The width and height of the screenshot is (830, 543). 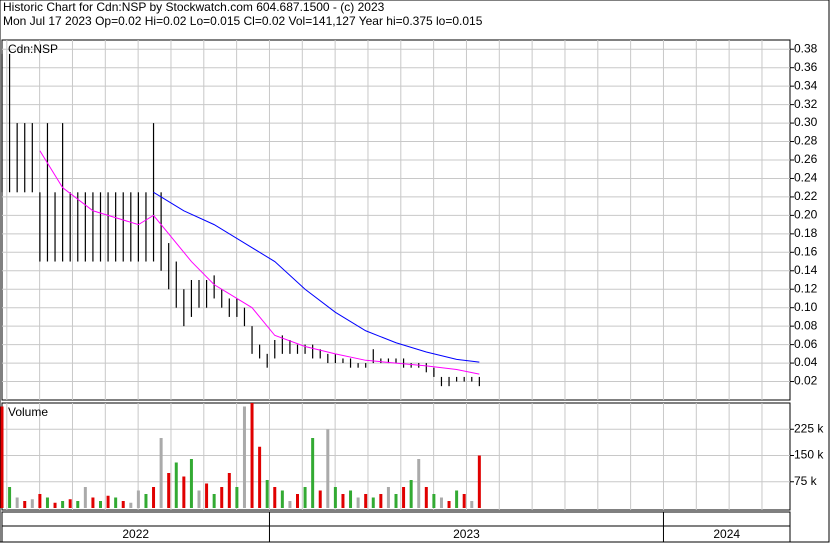 I want to click on y-tick-label: 225 k, so click(x=809, y=428).